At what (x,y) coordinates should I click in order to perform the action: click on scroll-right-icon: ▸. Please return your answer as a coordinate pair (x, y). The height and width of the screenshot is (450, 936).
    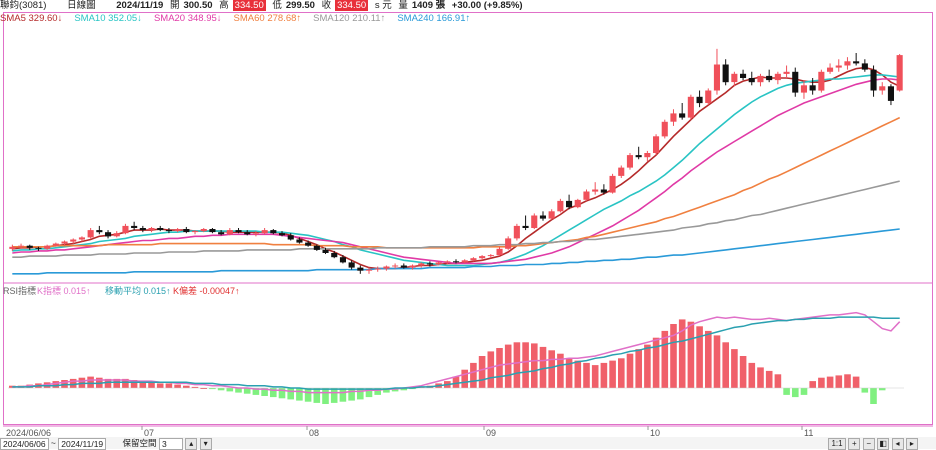
    Looking at the image, I should click on (911, 443).